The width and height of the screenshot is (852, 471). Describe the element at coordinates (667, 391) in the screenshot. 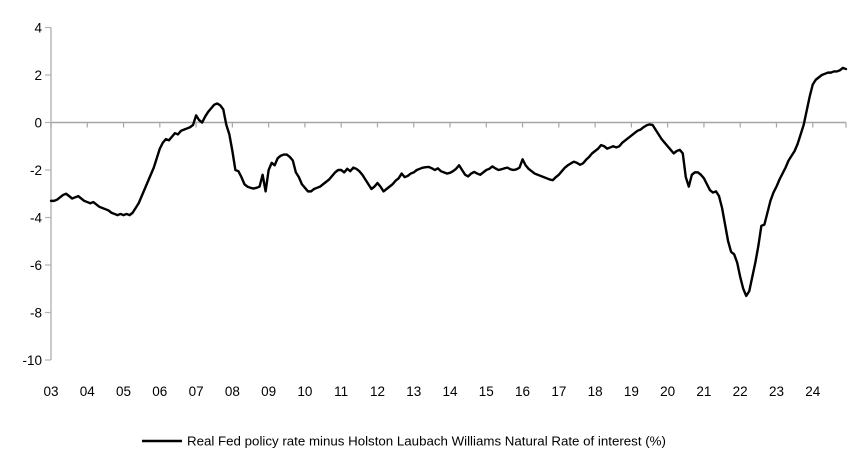

I see `x-tick-label: 20` at that location.